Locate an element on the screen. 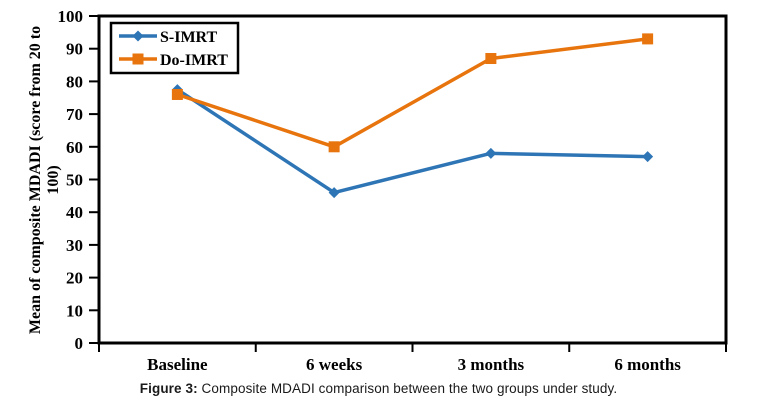 The image size is (757, 409). caption-prefix: Figure 3: is located at coordinates (168, 388).